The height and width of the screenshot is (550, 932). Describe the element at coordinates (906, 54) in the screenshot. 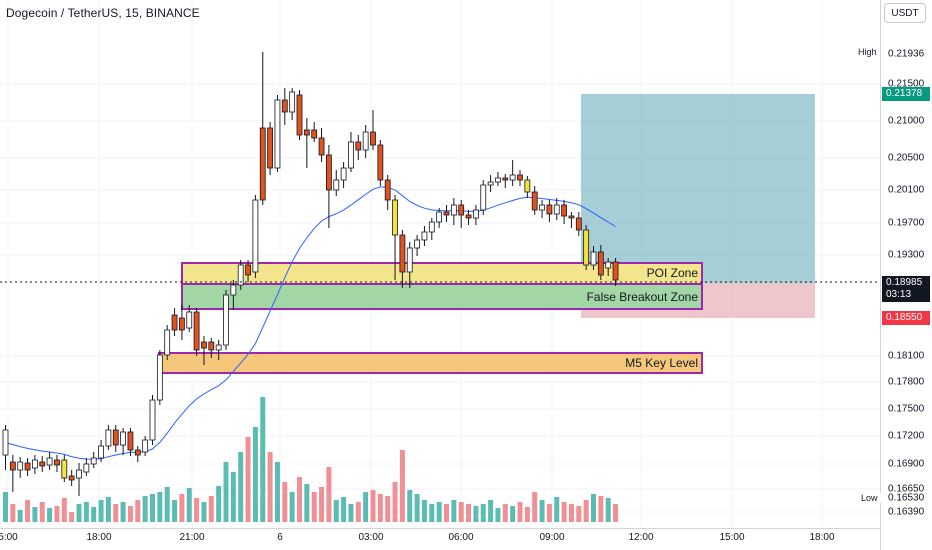

I see `high-value: 0.21936` at that location.